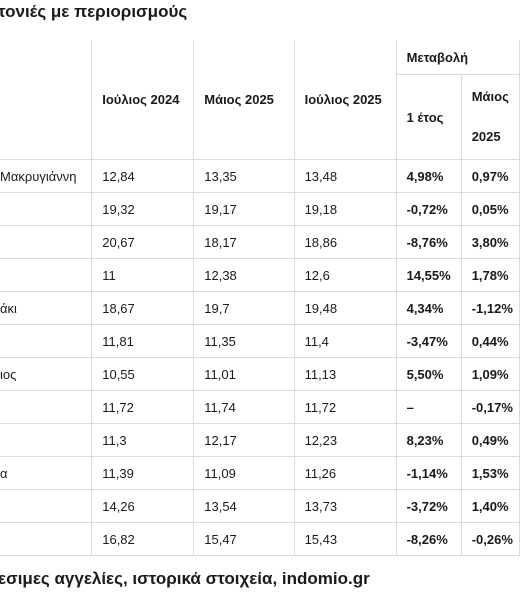  Describe the element at coordinates (345, 176) in the screenshot. I see `july-2025-cell: 13,48` at that location.